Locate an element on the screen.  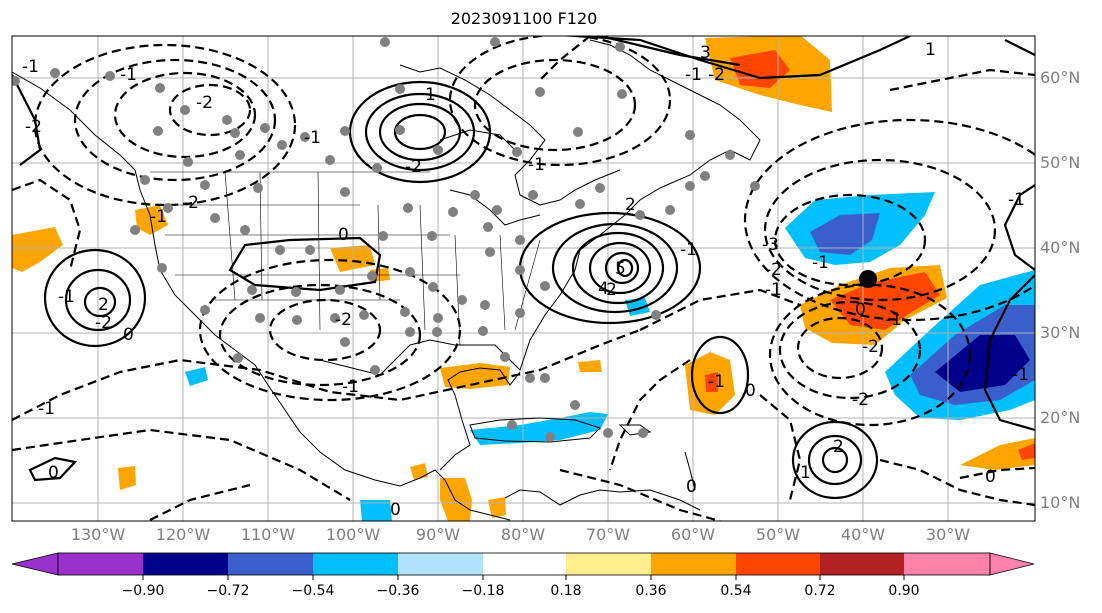
lon-label: 120°W is located at coordinates (183, 534).